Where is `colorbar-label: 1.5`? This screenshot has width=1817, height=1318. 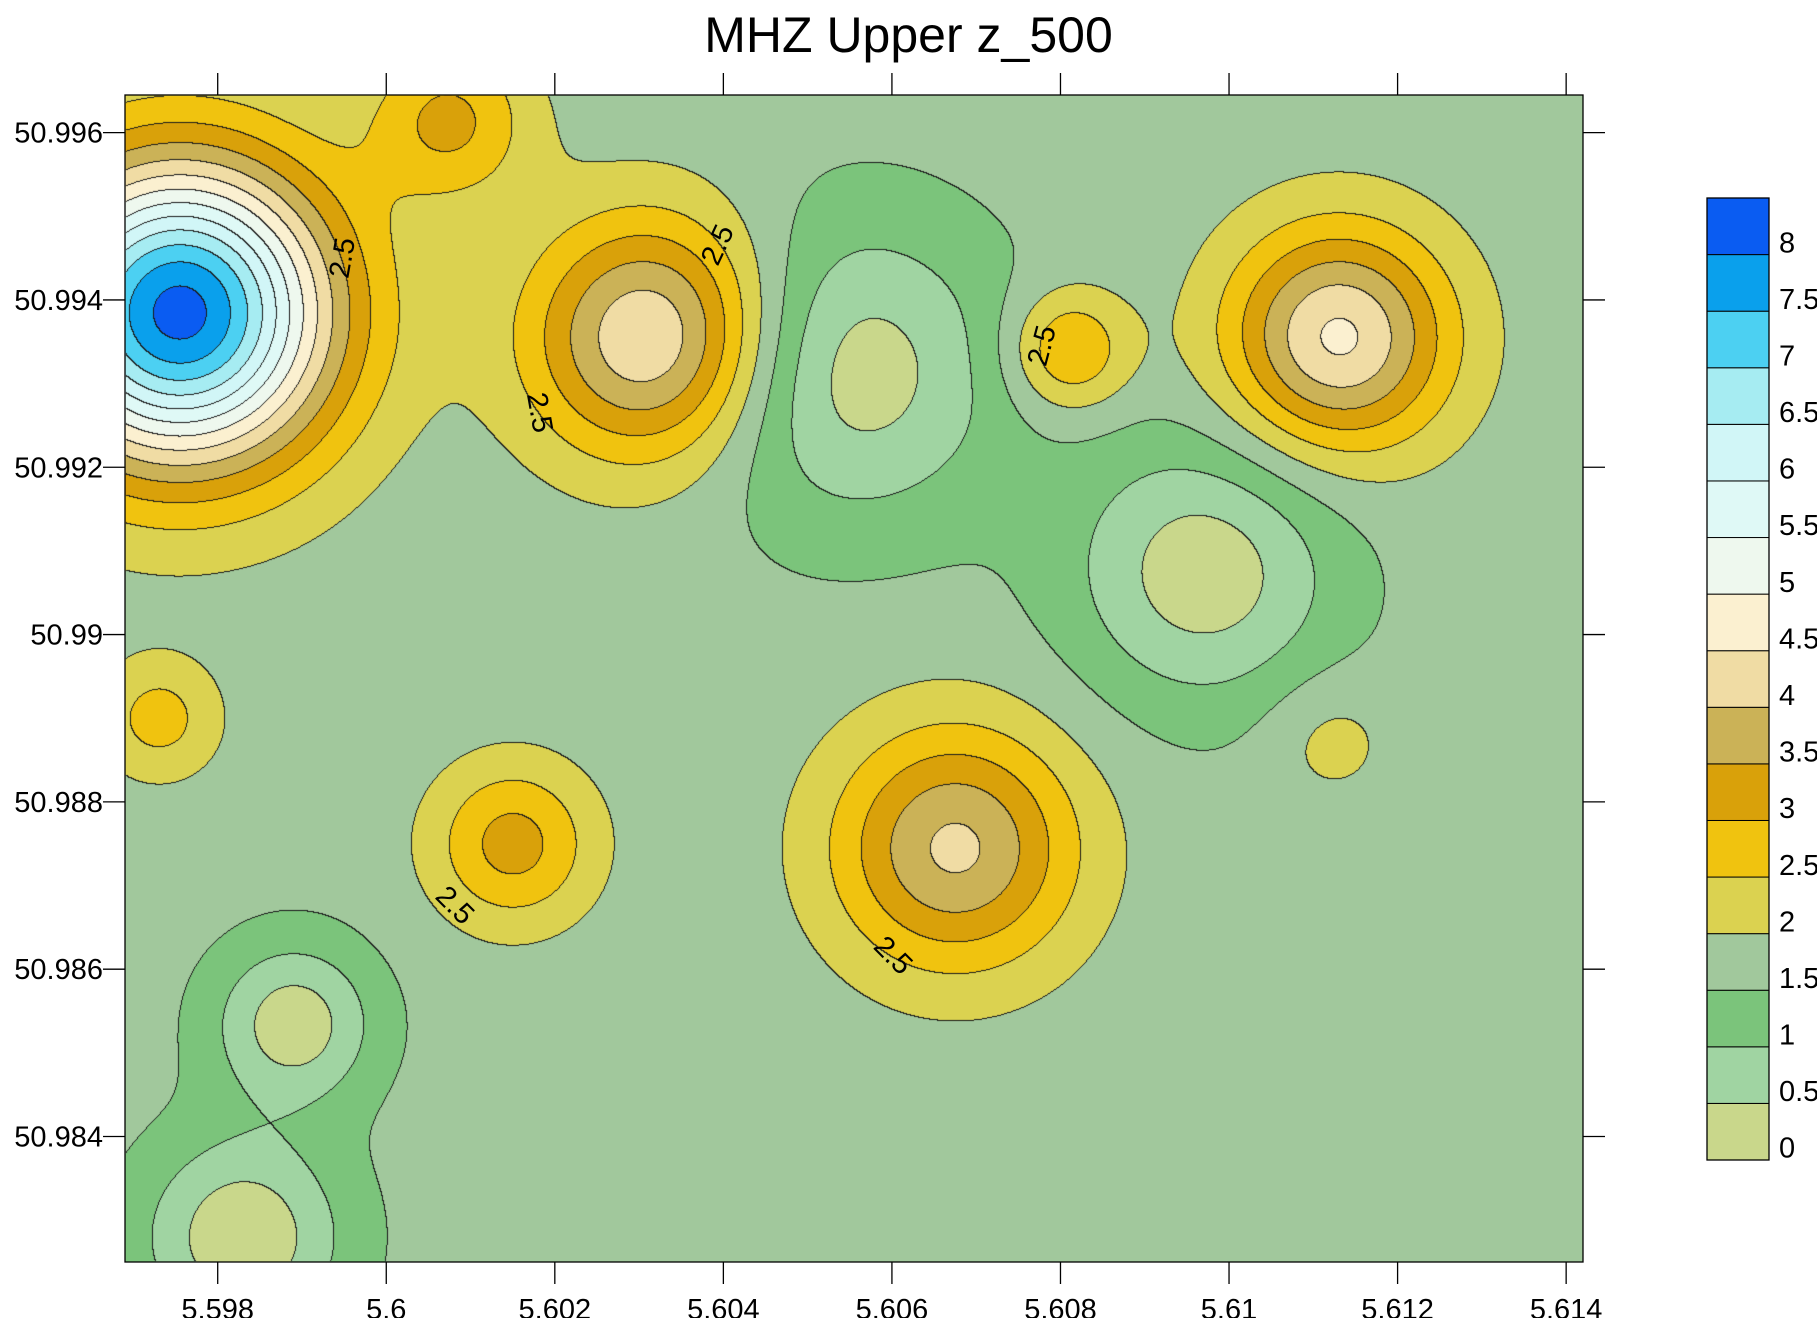
colorbar-label: 1.5 is located at coordinates (1798, 979).